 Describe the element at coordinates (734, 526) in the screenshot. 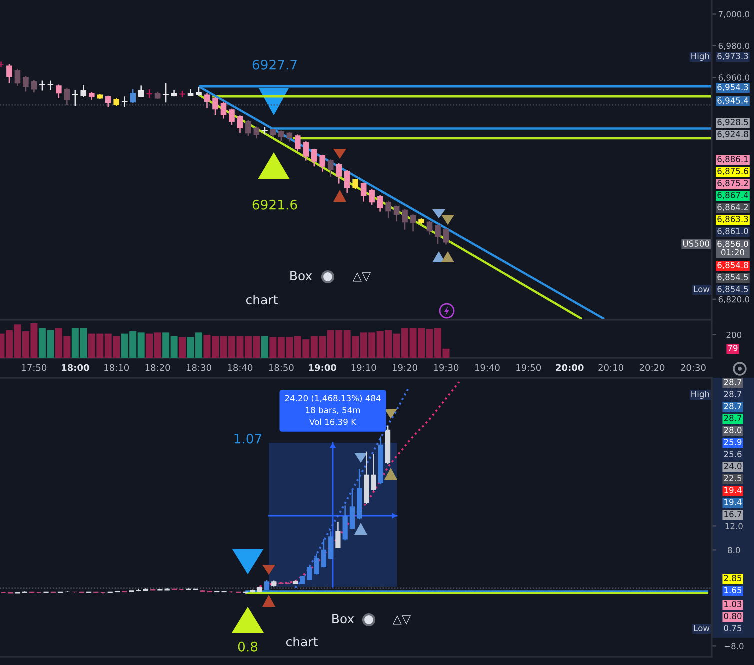

I see `y-tick-label: 12.0` at that location.